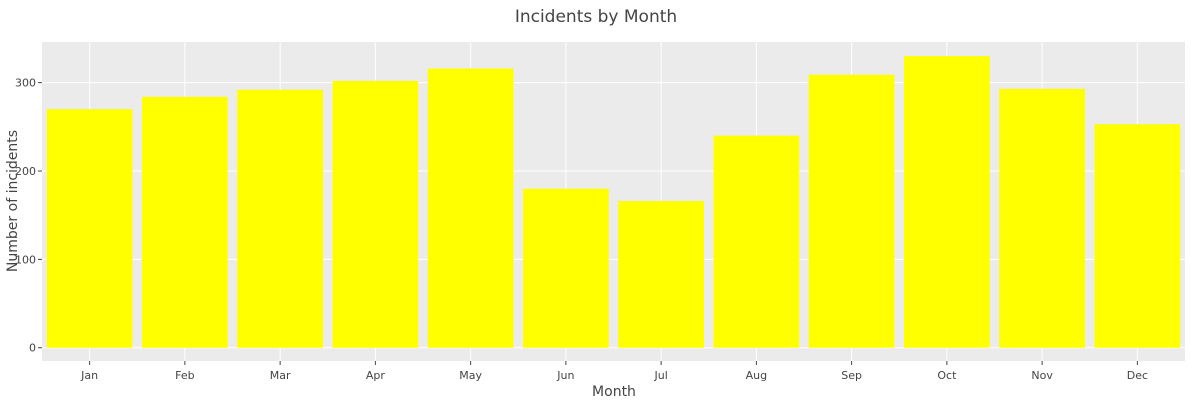 The width and height of the screenshot is (1193, 400). I want to click on bar-apr, so click(375, 214).